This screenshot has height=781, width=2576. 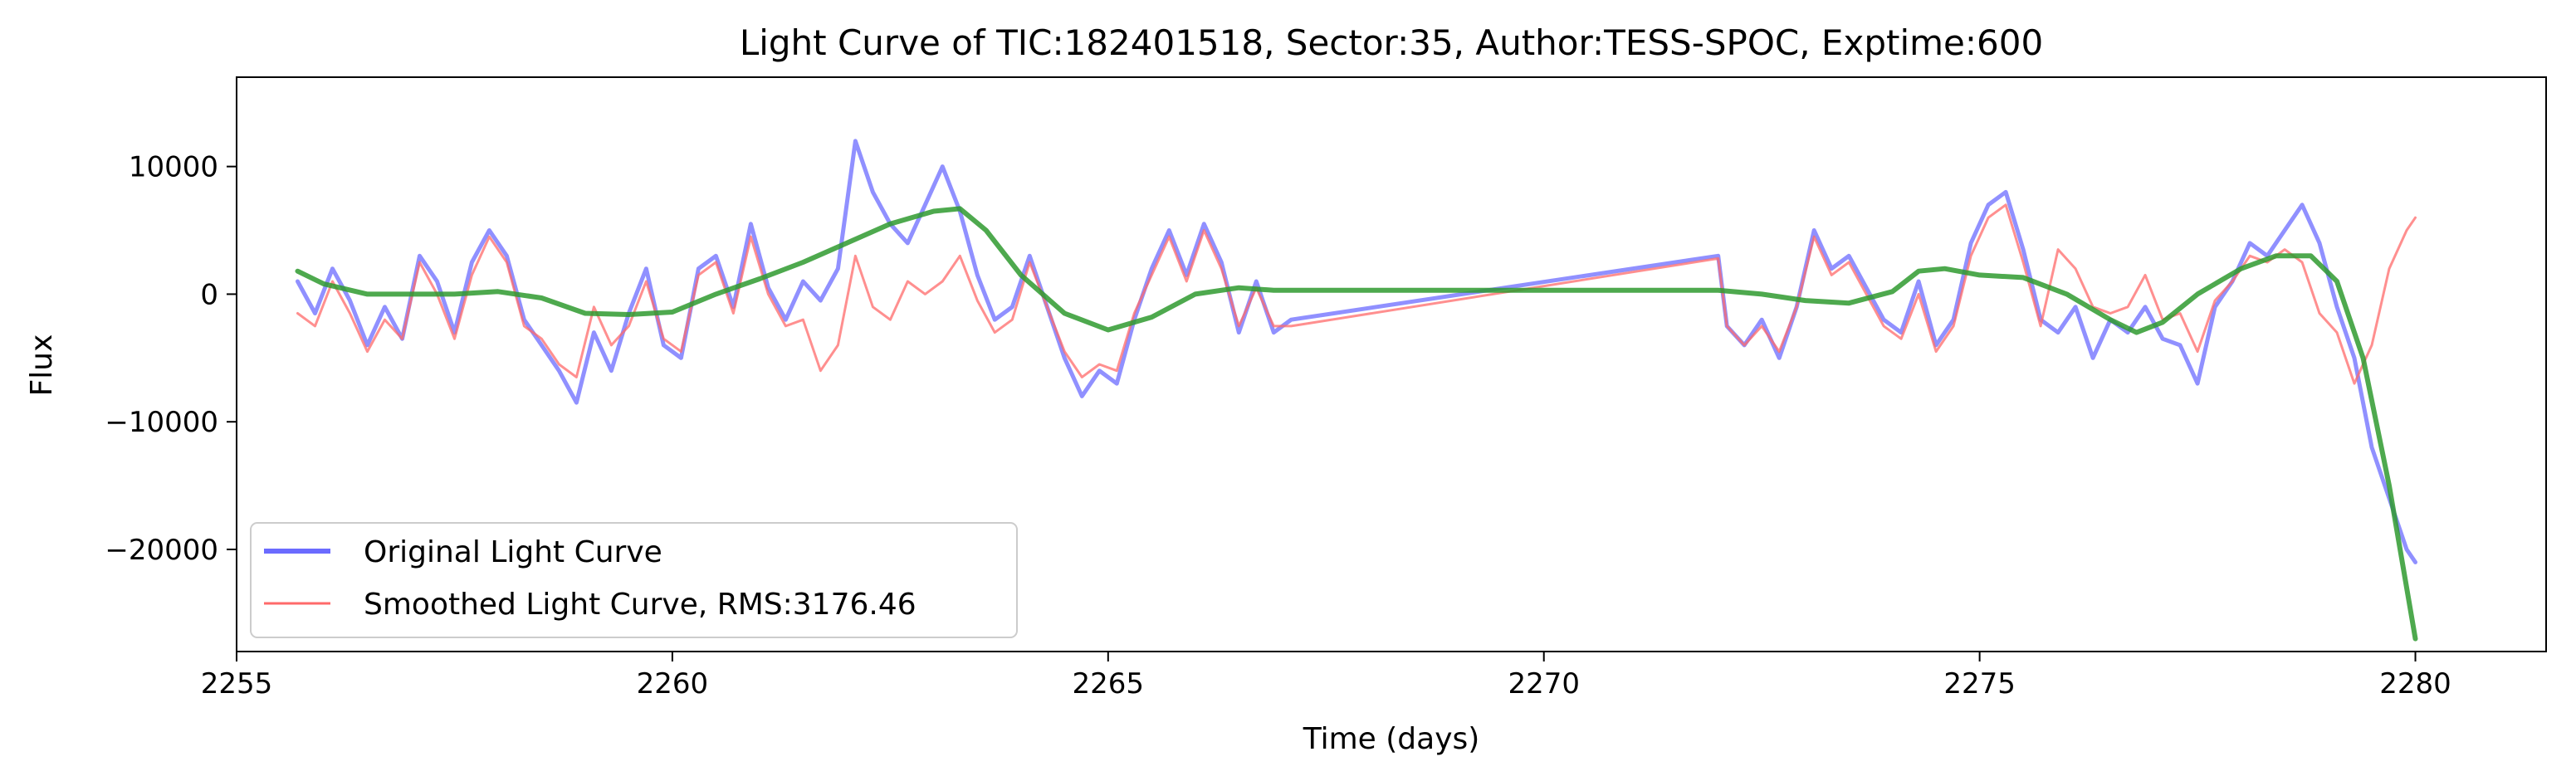 I want to click on y-tick-label: −20000, so click(x=161, y=550).